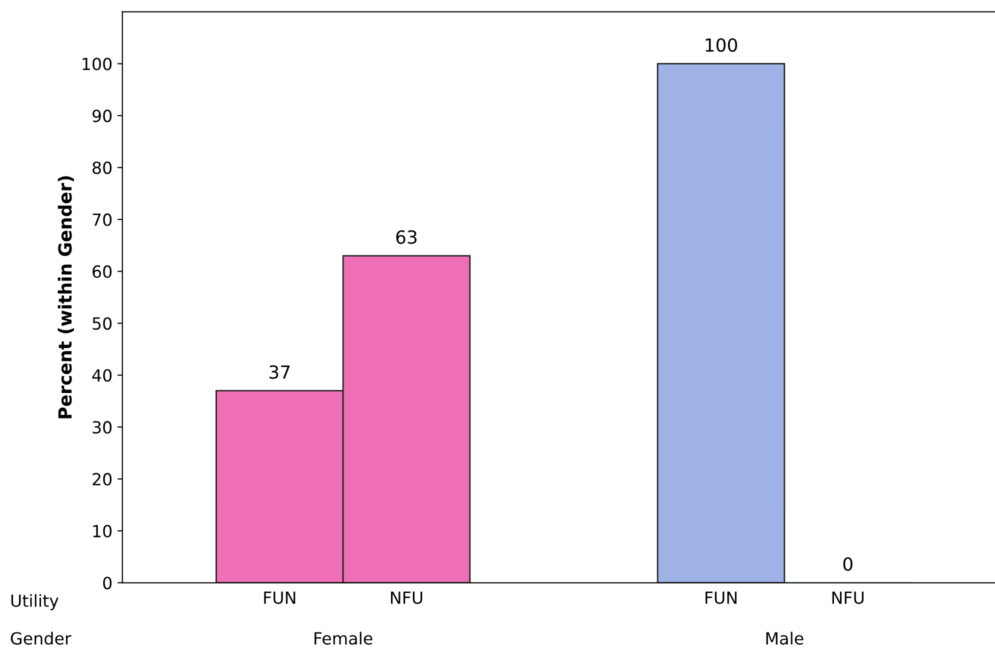 This screenshot has height=657, width=995. I want to click on y-tick-label: 60, so click(102, 271).